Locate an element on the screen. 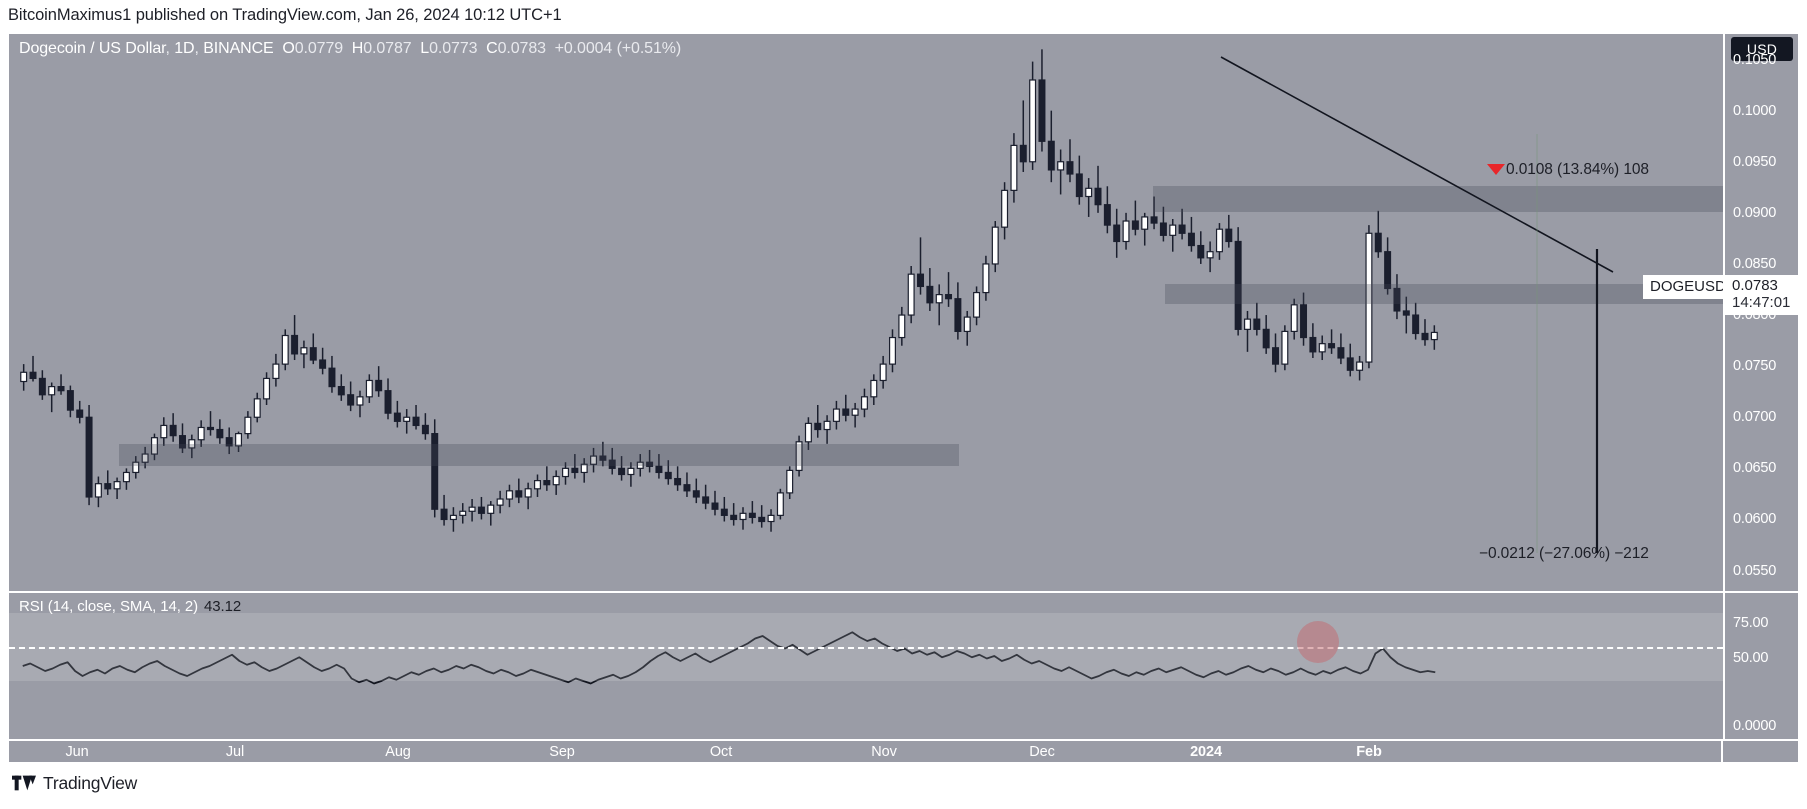 Image resolution: width=1807 pixels, height=809 pixels. annotation-lower-text: −0.0212 (−27.06%) −212 is located at coordinates (1564, 553).